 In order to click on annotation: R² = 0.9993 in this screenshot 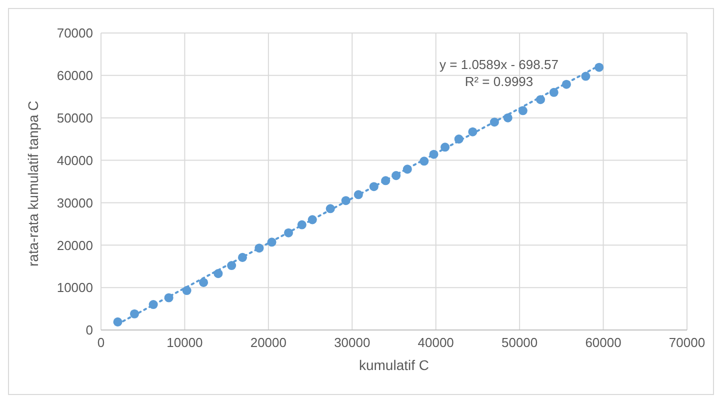, I will do `click(499, 81)`.